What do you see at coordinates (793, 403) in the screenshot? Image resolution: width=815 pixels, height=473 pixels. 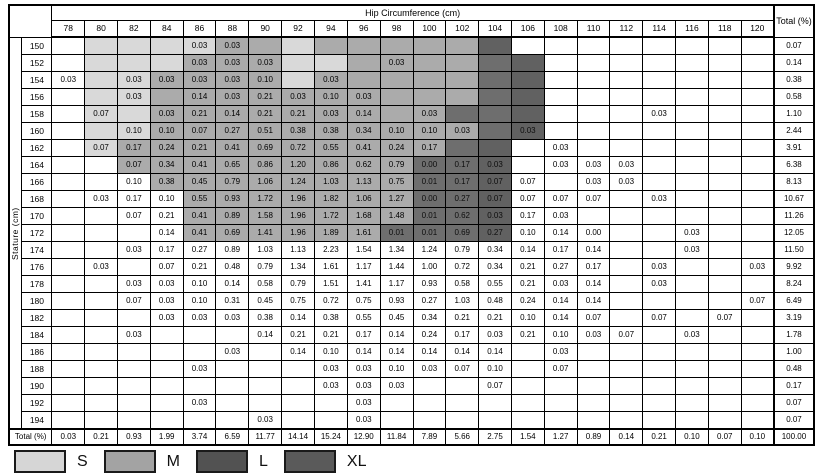 I see `row-total-192: 0.07` at bounding box center [793, 403].